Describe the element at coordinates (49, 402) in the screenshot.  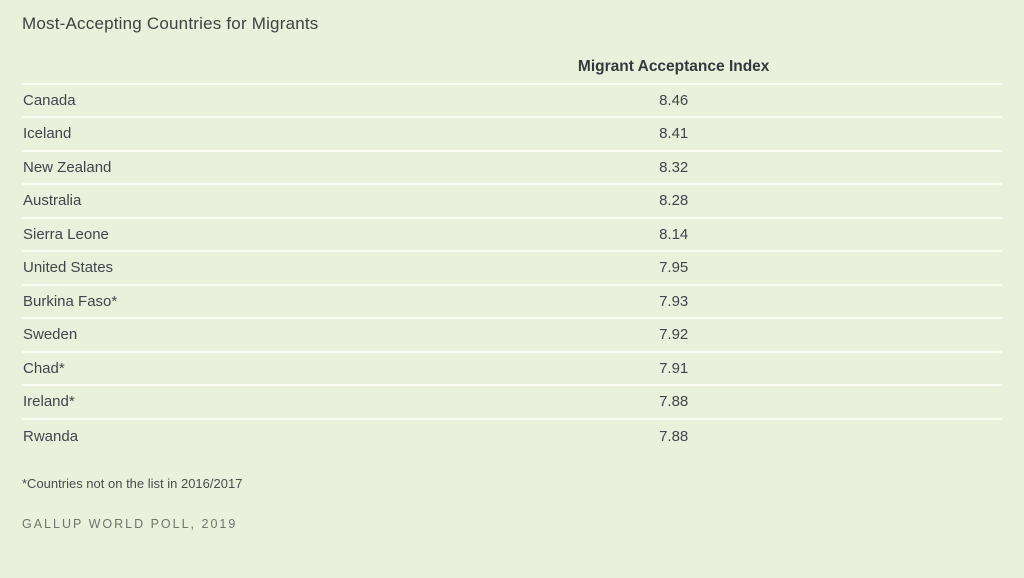
I see `country-cell: Ireland*` at that location.